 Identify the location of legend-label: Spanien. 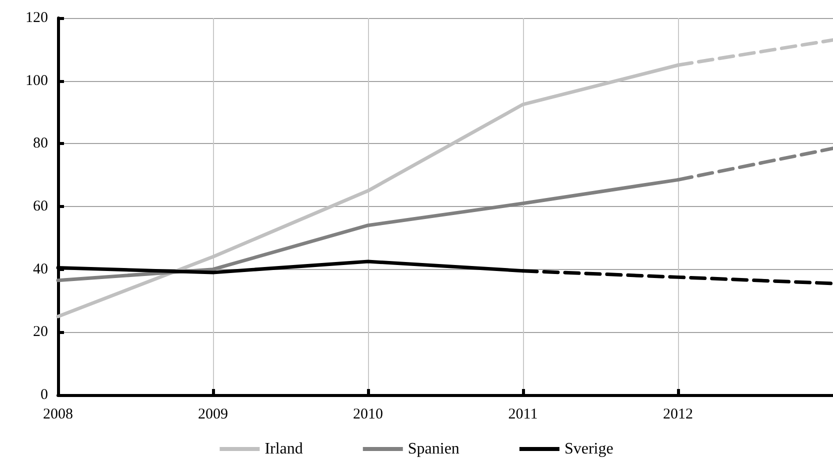
(434, 449).